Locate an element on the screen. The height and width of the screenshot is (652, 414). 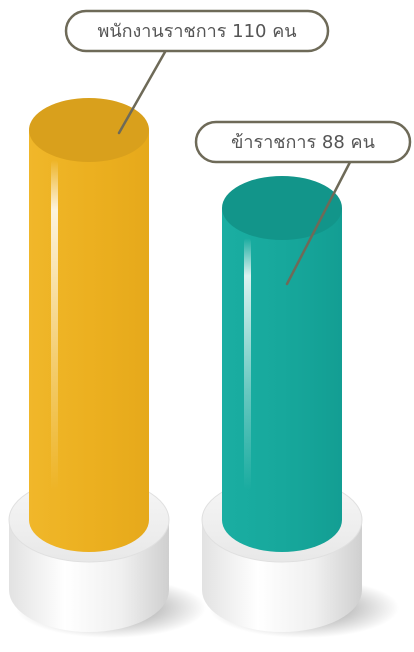
callout-2: ข้าราชการ 88 คน is located at coordinates (303, 203).